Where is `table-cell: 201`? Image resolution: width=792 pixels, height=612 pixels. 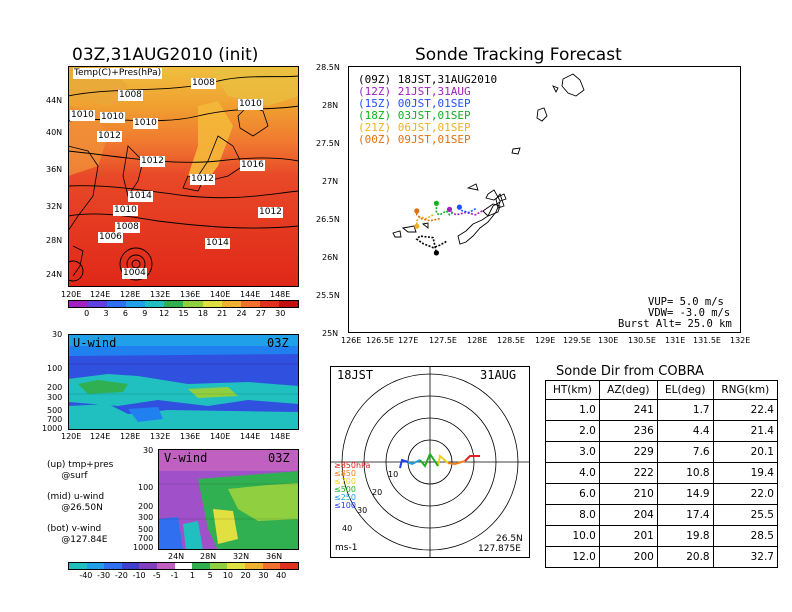
table-cell: 201 is located at coordinates (628, 536).